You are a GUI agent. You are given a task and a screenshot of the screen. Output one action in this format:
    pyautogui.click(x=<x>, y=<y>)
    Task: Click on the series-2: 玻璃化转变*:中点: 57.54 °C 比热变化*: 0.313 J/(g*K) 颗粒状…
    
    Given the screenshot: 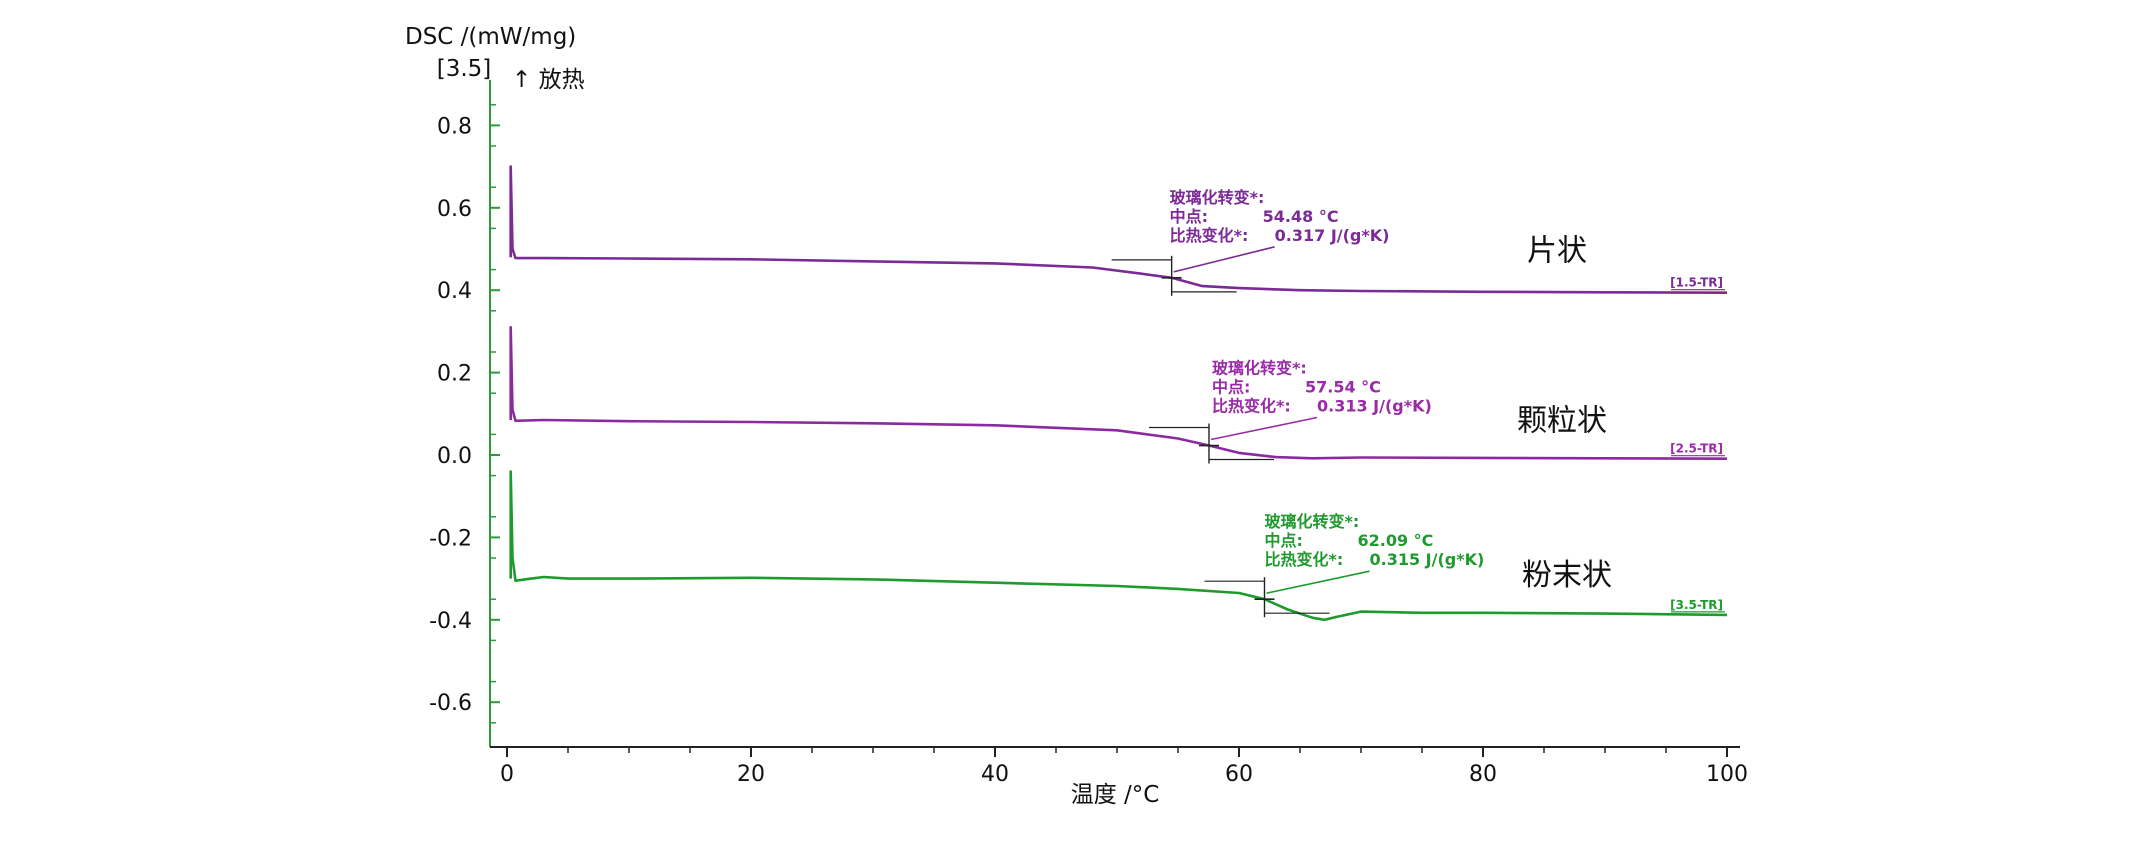 What is the action you would take?
    pyautogui.click(x=1118, y=395)
    